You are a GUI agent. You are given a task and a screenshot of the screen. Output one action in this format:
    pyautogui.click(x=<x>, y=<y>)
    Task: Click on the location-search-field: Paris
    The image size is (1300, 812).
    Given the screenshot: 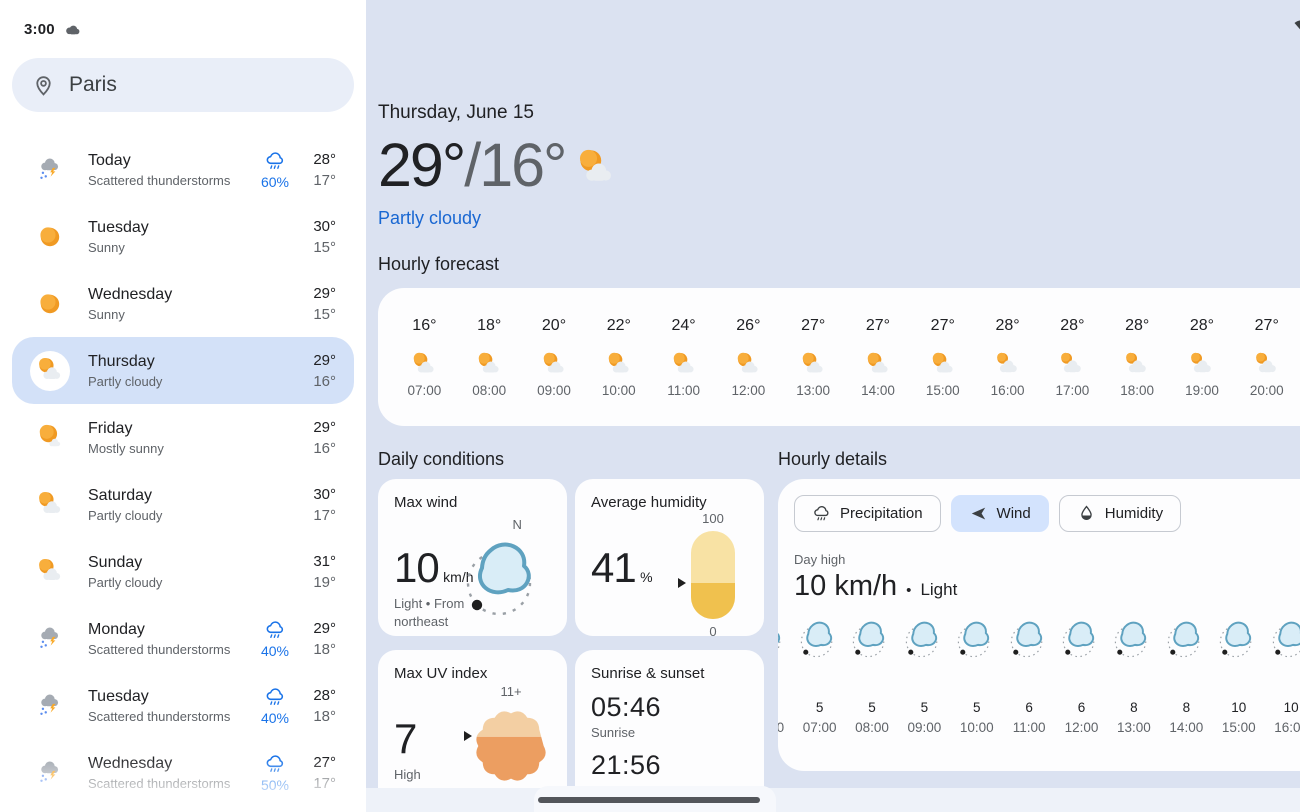 What is the action you would take?
    pyautogui.click(x=183, y=85)
    